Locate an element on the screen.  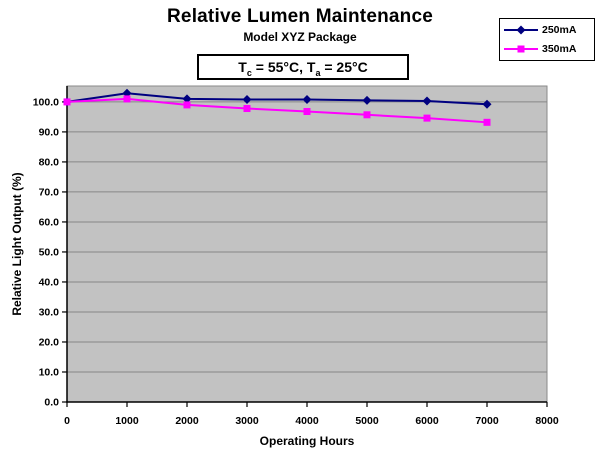
legend-diamond-line-icon is located at coordinates (521, 30).